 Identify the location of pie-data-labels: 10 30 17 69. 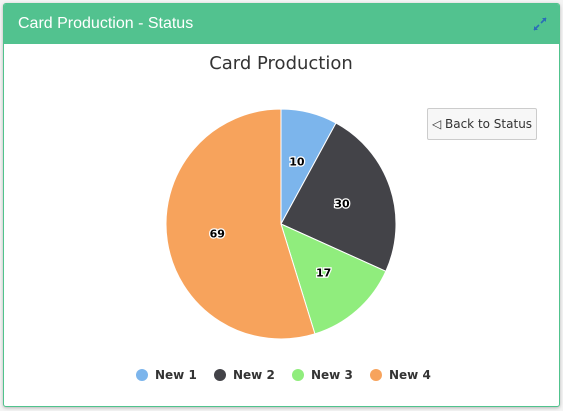
(279, 217).